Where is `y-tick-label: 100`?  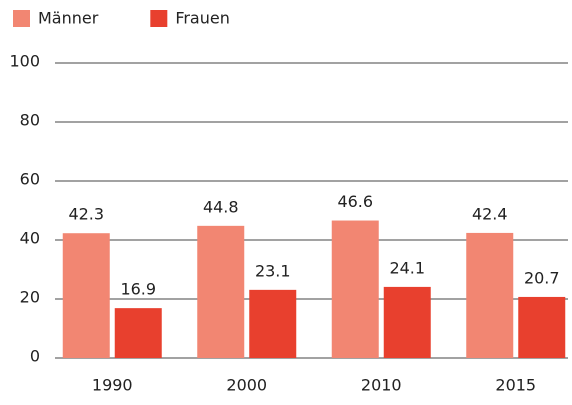 y-tick-label: 100 is located at coordinates (24, 61).